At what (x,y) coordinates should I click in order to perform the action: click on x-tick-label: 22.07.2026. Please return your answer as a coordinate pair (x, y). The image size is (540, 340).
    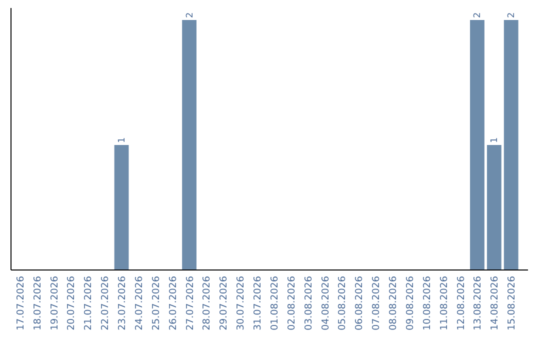
    Looking at the image, I should click on (106, 303).